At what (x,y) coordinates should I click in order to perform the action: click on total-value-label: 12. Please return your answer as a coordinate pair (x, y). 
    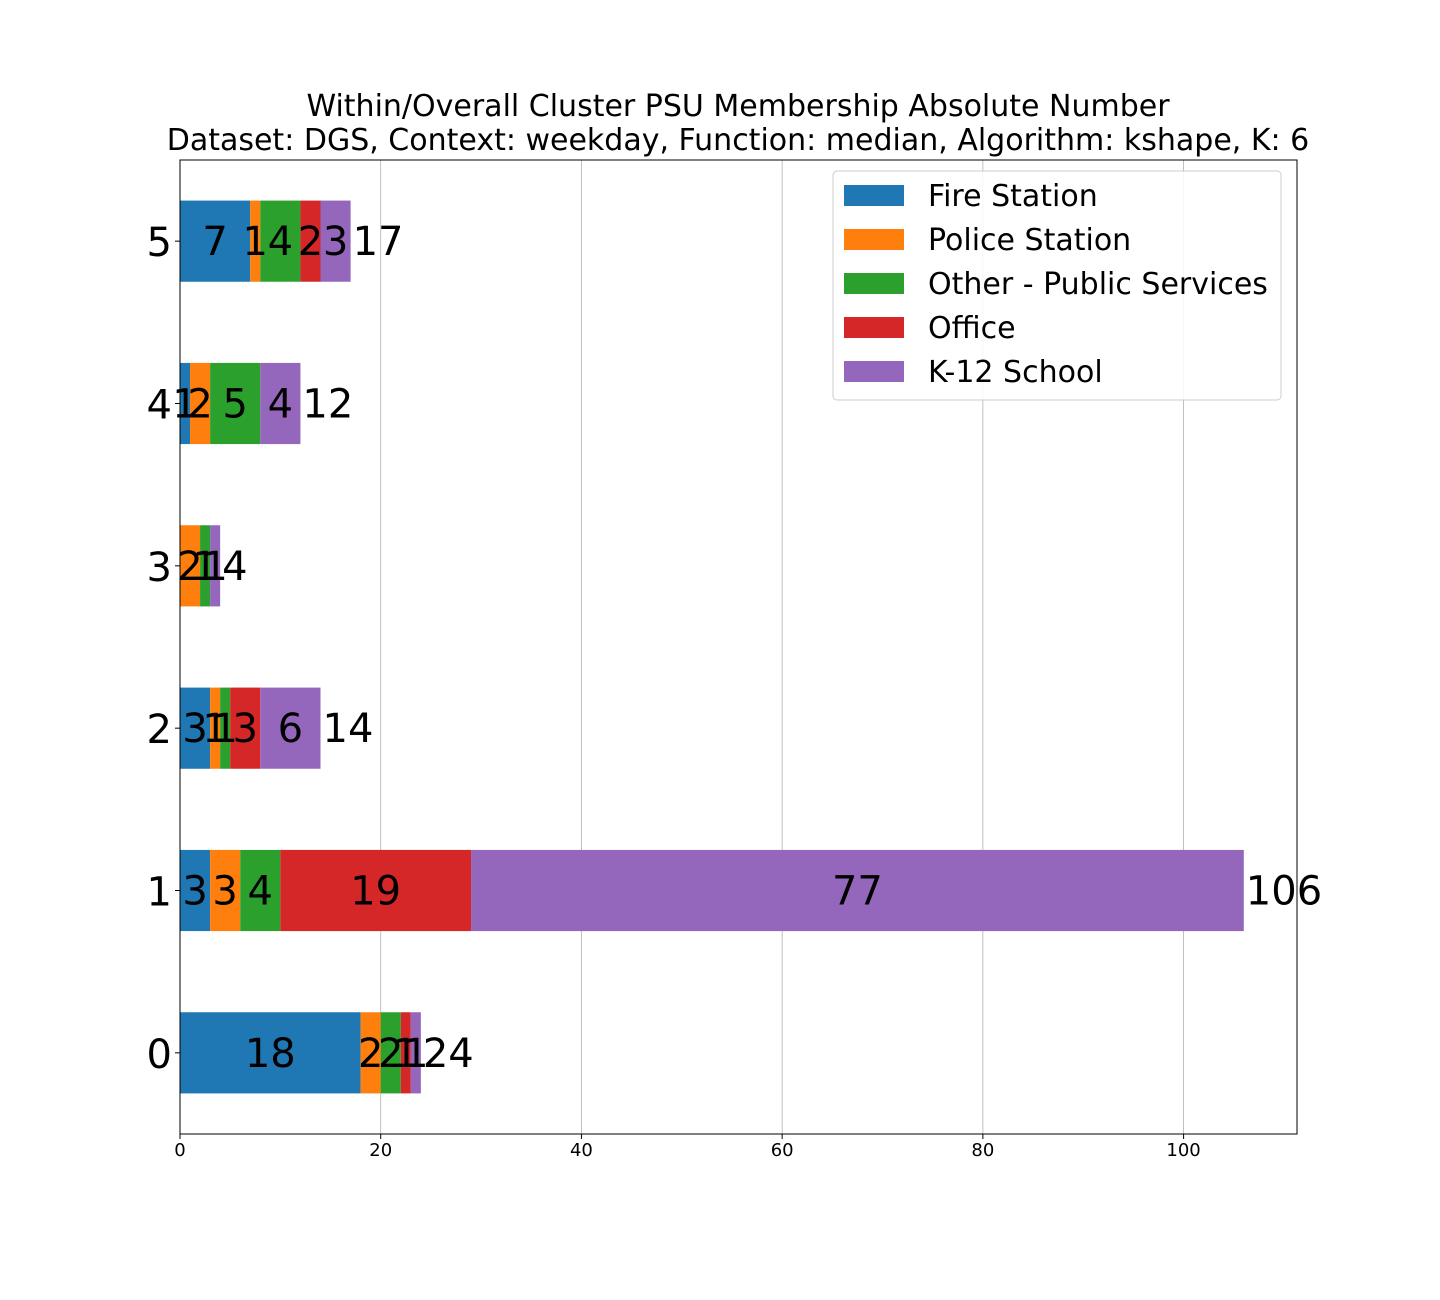
    Looking at the image, I should click on (327, 405).